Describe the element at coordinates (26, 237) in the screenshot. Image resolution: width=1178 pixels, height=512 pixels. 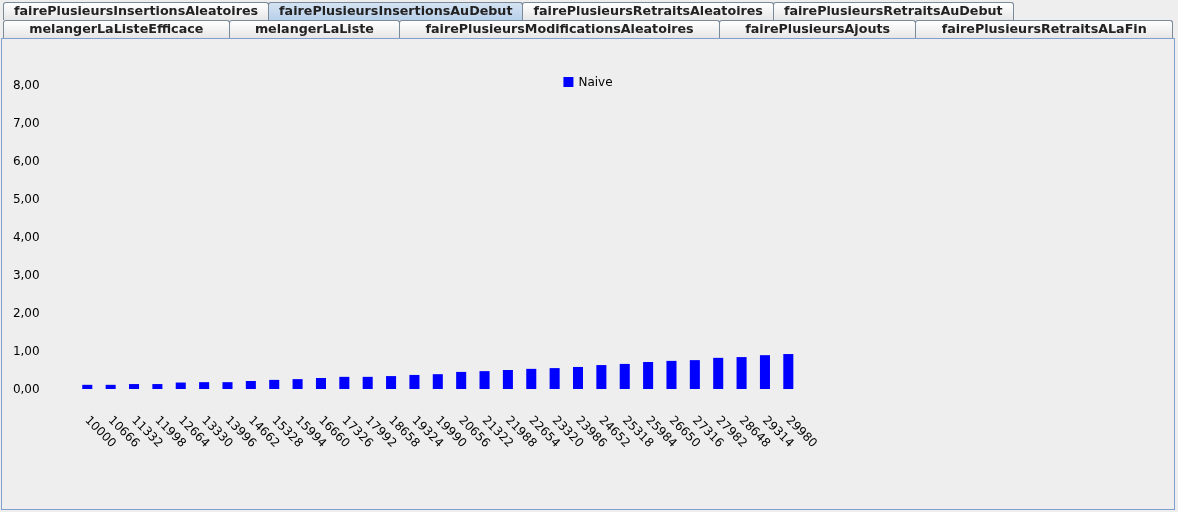
I see `y-tick-label: 4,00` at that location.